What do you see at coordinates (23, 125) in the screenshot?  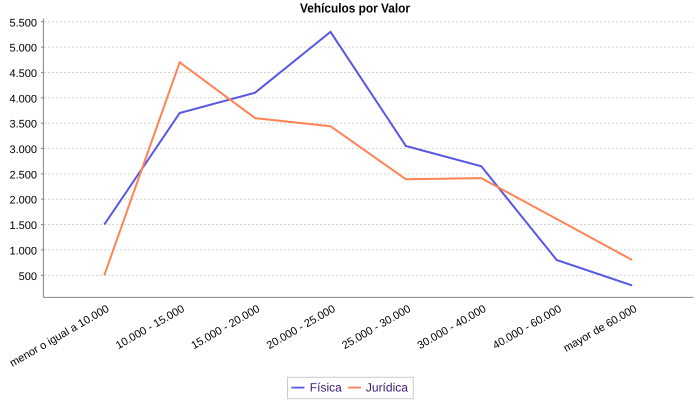 I see `svg-text: 3.500` at bounding box center [23, 125].